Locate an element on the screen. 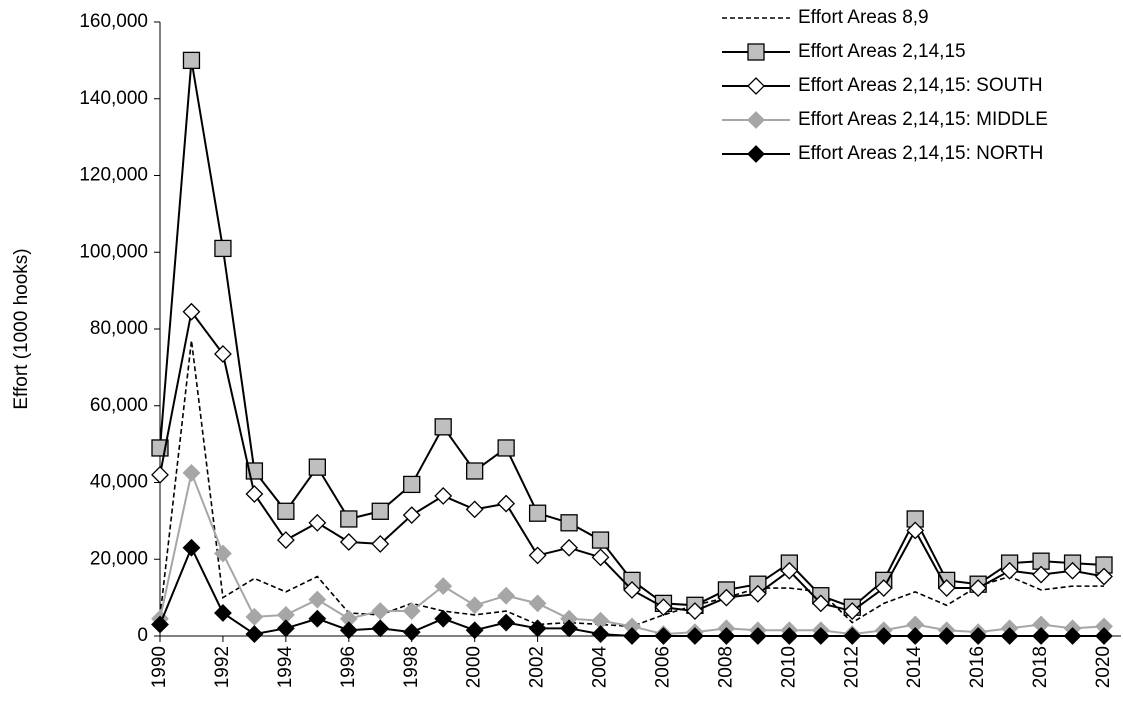 The image size is (1123, 706). y-tick-label: 80,000 is located at coordinates (119, 328).